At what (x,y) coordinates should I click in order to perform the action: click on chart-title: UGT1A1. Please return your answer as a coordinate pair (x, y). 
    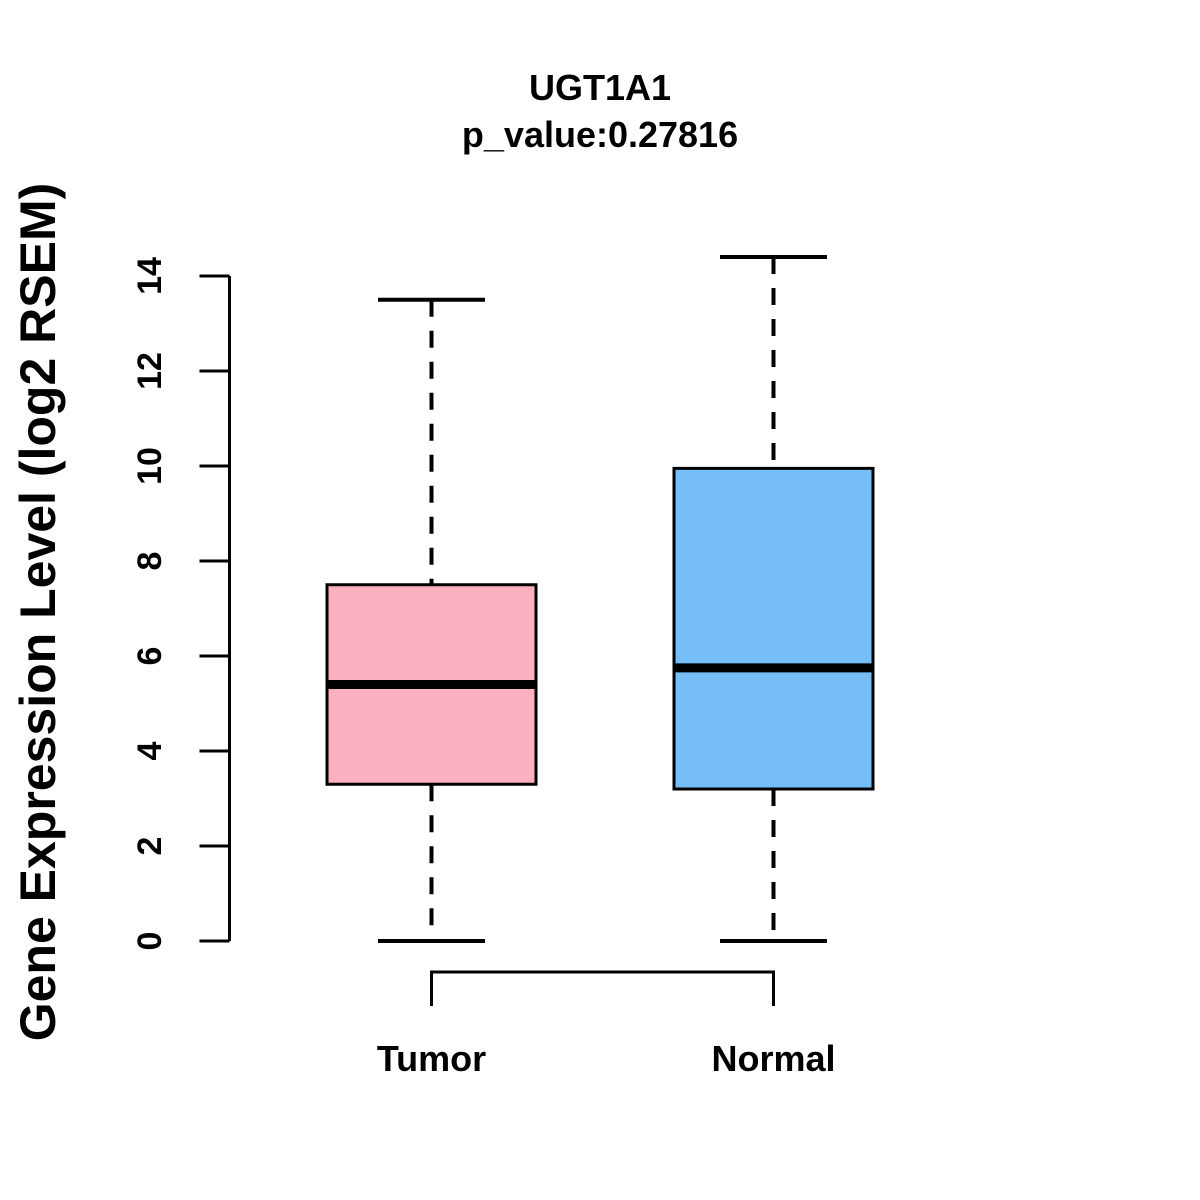
    Looking at the image, I should click on (600, 87).